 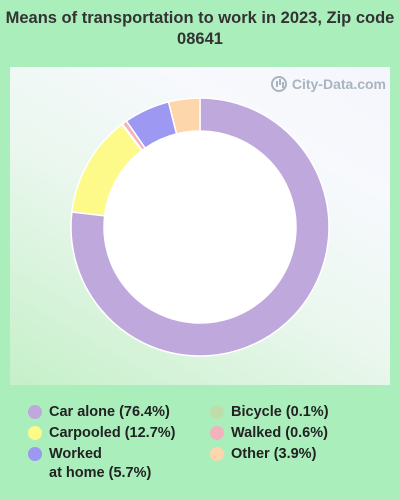 What do you see at coordinates (279, 433) in the screenshot?
I see `legend-label-walked: Walked (0.6%)` at bounding box center [279, 433].